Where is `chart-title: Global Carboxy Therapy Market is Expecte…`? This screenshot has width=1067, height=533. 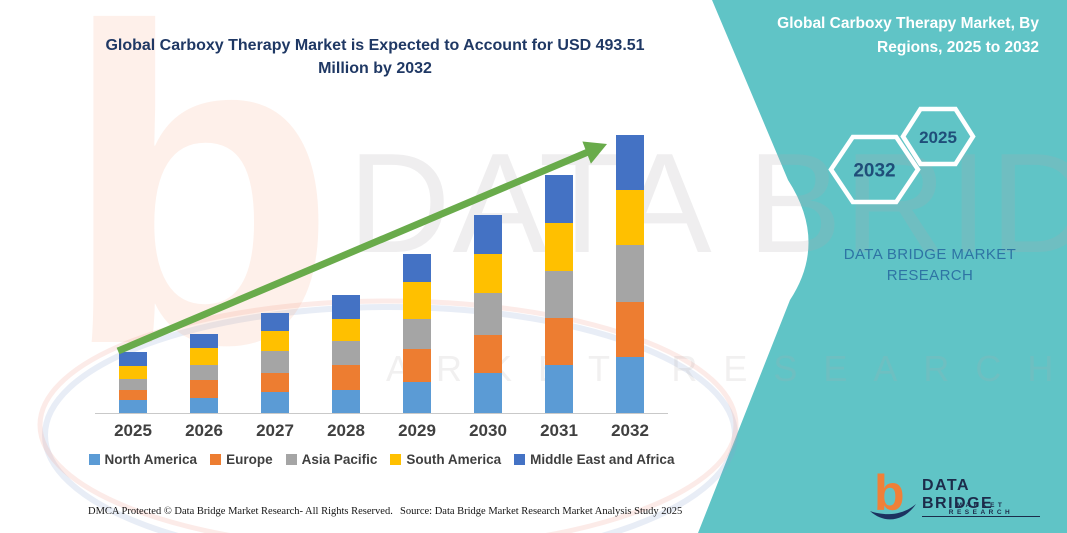 chart-title: Global Carboxy Therapy Market is Expecte… is located at coordinates (375, 57).